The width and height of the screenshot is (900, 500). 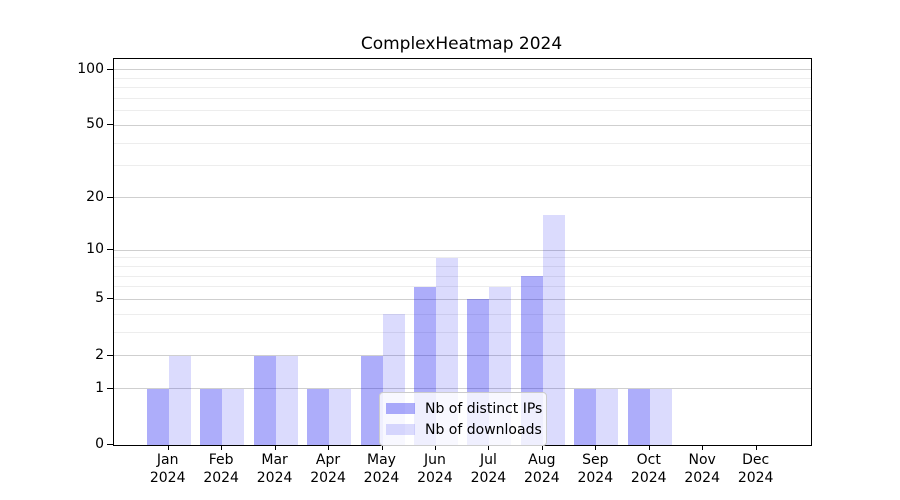 I want to click on legend-label-distinct-ips: Nb of distinct IPs, so click(x=484, y=408).